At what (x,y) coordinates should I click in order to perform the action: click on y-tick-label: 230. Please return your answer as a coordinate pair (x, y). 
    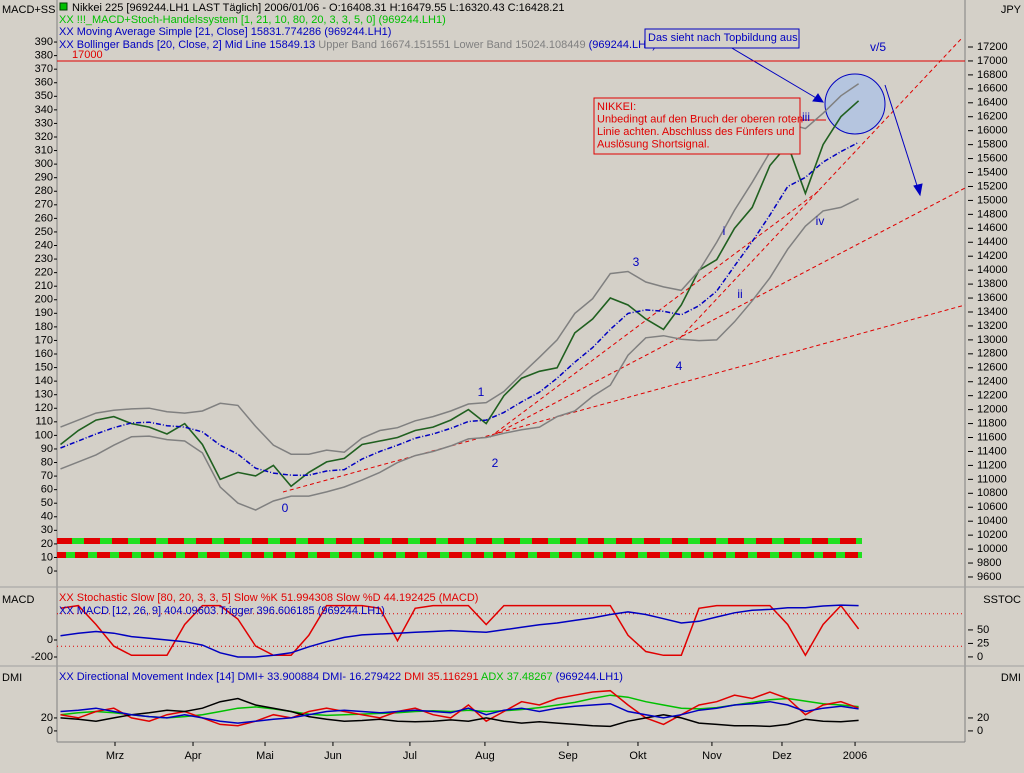
    Looking at the image, I should click on (44, 259).